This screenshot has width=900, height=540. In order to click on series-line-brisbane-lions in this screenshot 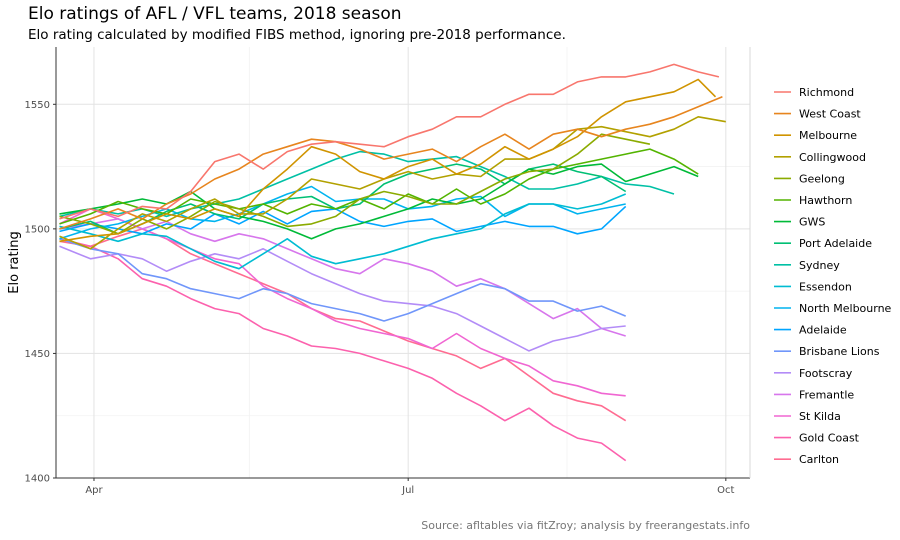, I will do `click(343, 280)`.